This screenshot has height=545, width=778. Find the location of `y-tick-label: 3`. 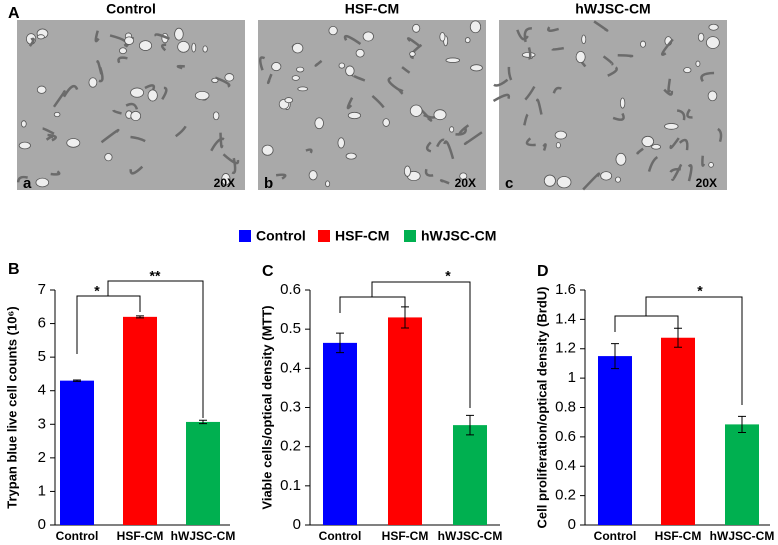

y-tick-label: 3 is located at coordinates (42, 423).